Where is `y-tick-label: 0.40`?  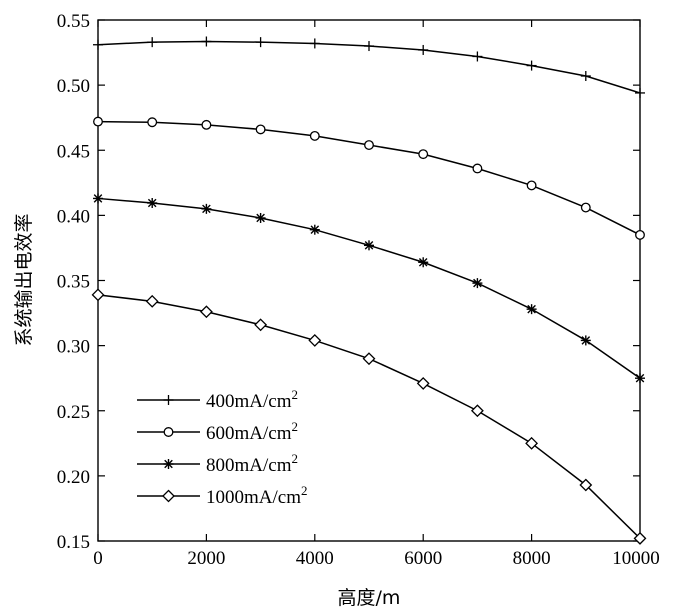 y-tick-label: 0.40 is located at coordinates (73, 216).